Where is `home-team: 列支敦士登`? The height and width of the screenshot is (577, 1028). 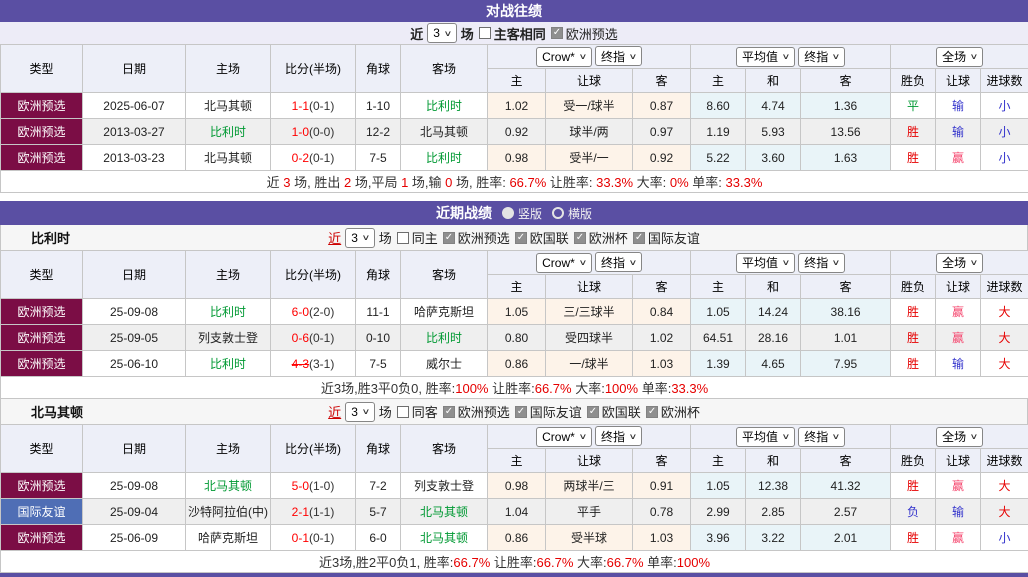 home-team: 列支敦士登 is located at coordinates (228, 338).